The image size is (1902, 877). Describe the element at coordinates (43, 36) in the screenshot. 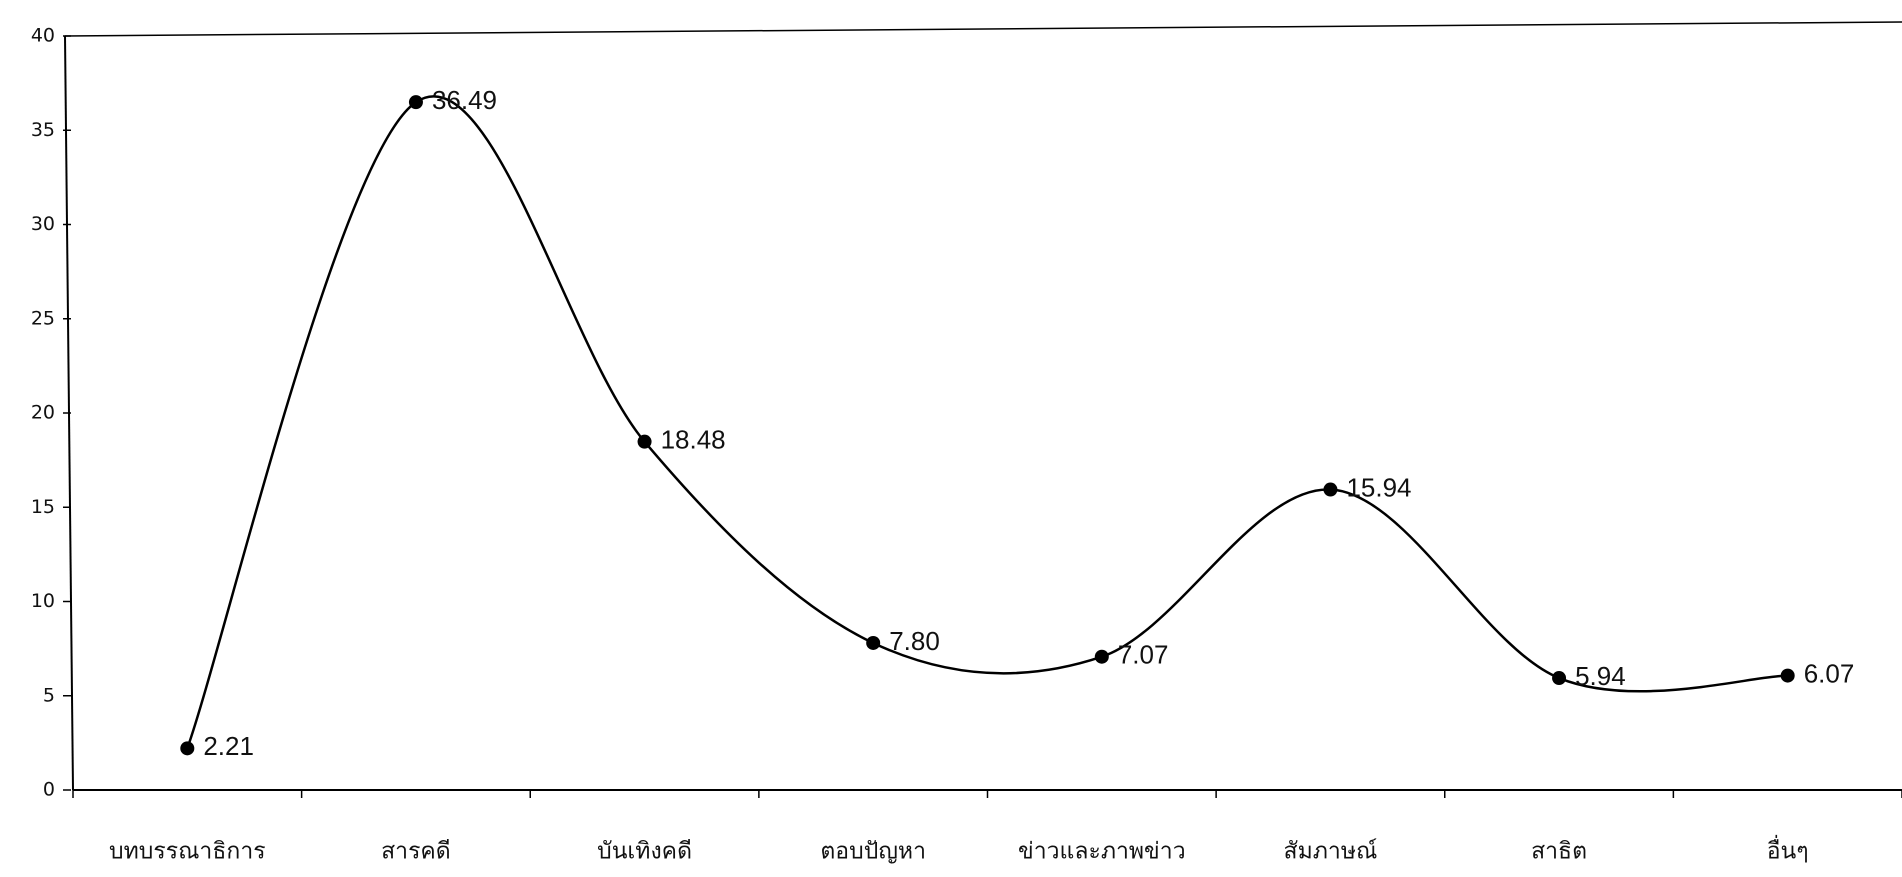

I see `y-tick-label: 40` at that location.